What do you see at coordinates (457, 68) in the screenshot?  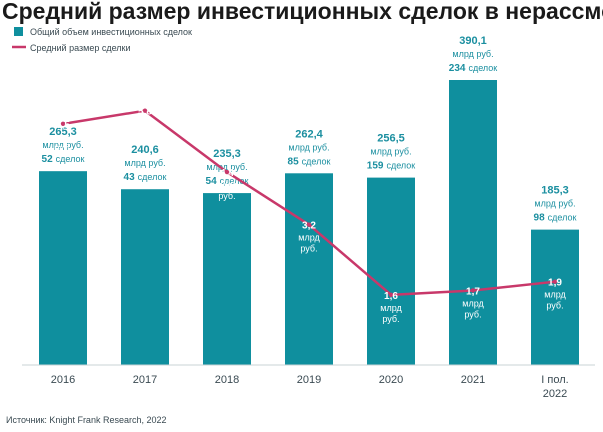 I see `deals-count: 234` at bounding box center [457, 68].